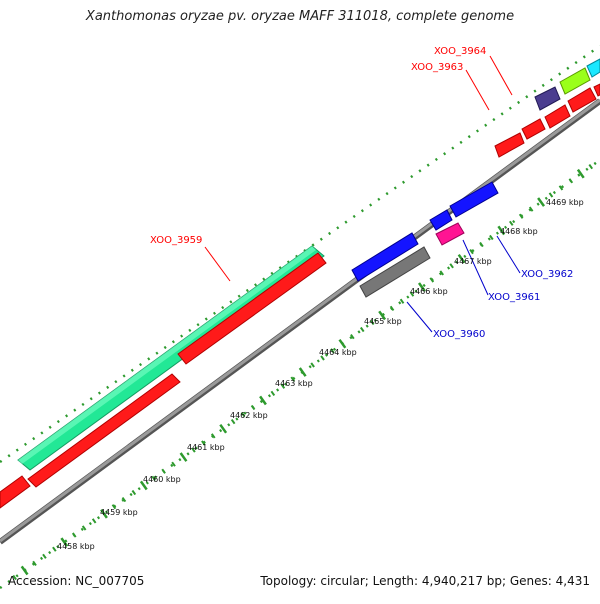 Image resolution: width=600 pixels, height=604 pixels. What do you see at coordinates (450, 234) in the screenshot?
I see `gene-XOO_3961-box` at bounding box center [450, 234].